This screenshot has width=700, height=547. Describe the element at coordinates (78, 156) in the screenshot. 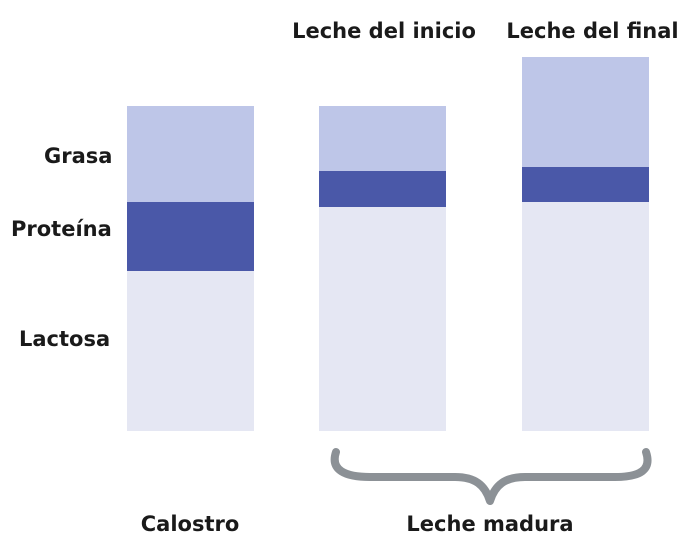

I see `row-label-fat: Grasa` at that location.